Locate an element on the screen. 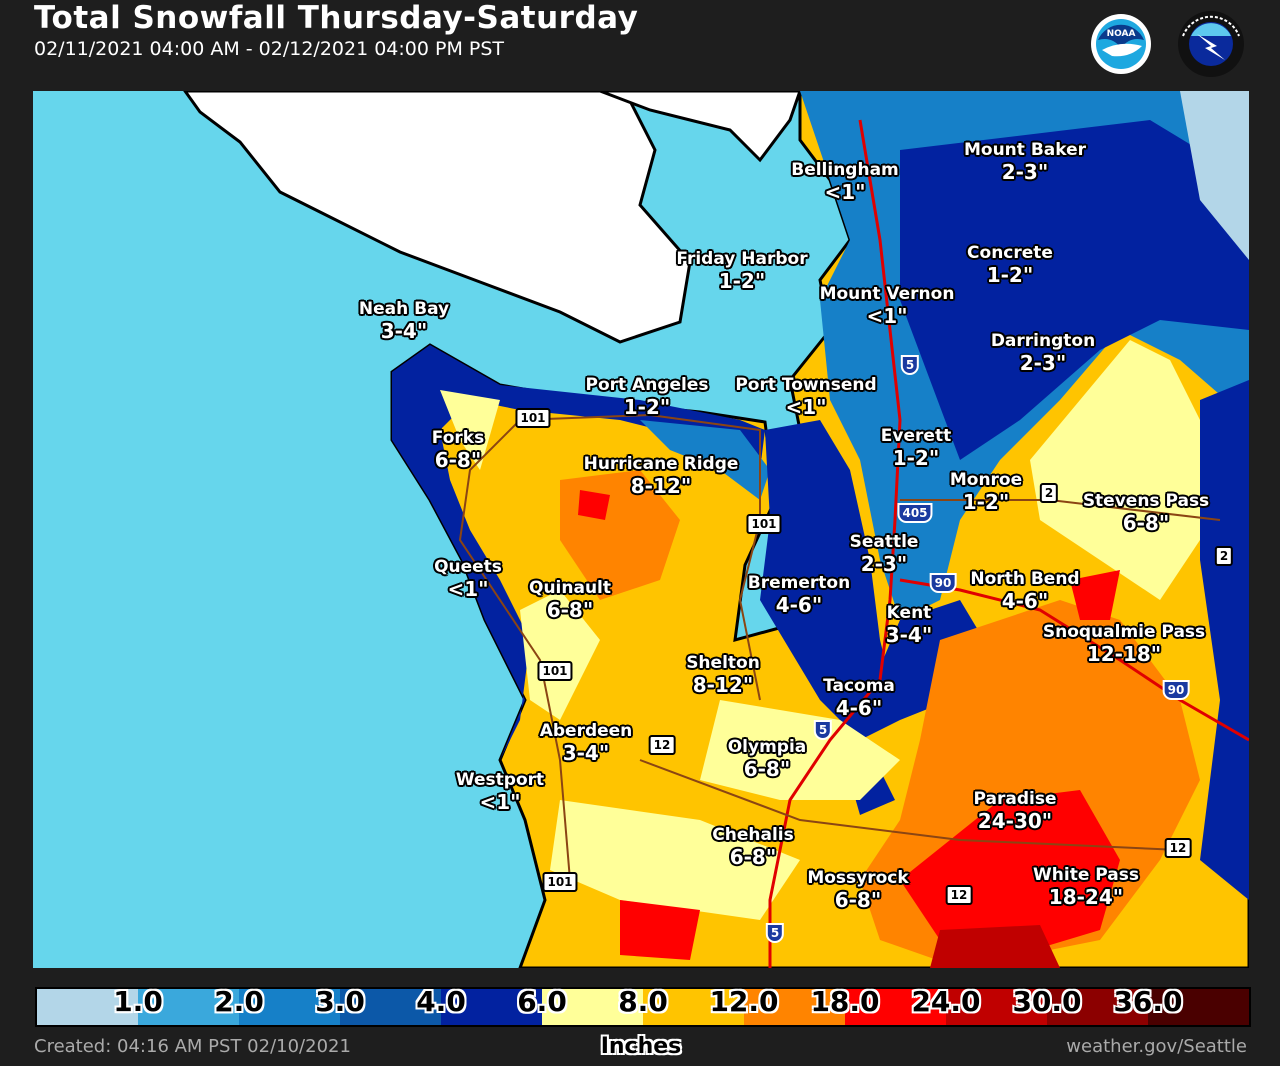  legend-tick-label: 36.0 is located at coordinates (1148, 1001).